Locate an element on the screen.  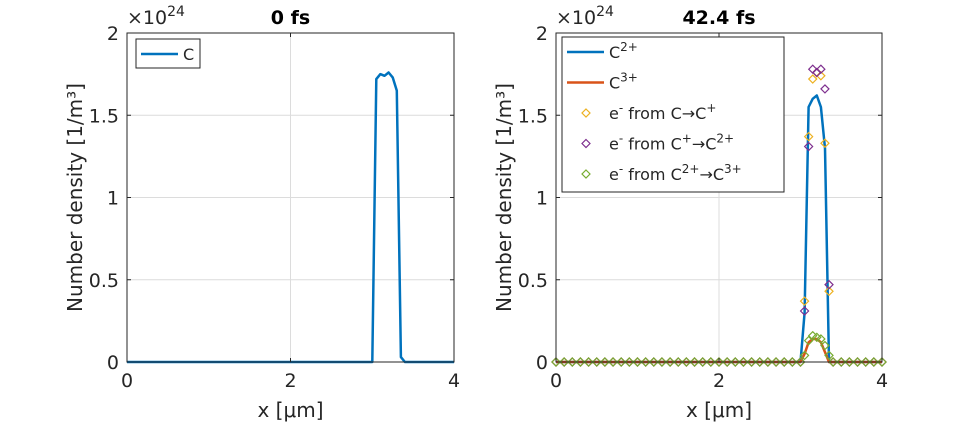
legend-superscript: + is located at coordinates (687, 139).